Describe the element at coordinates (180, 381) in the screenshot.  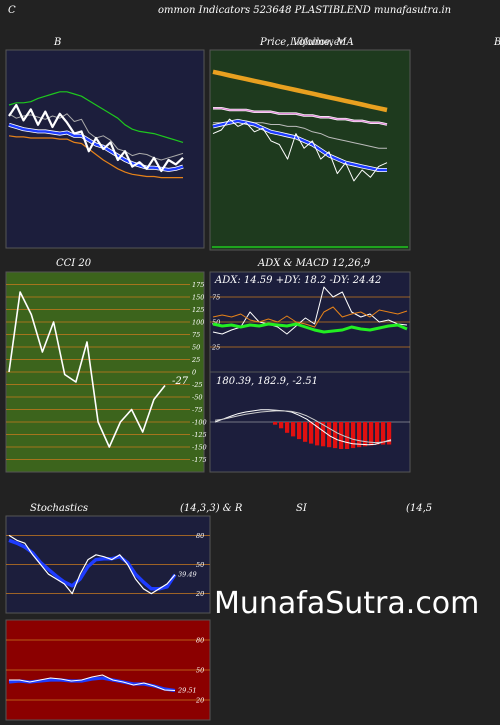
I see `cci-value-label: -27` at that location.